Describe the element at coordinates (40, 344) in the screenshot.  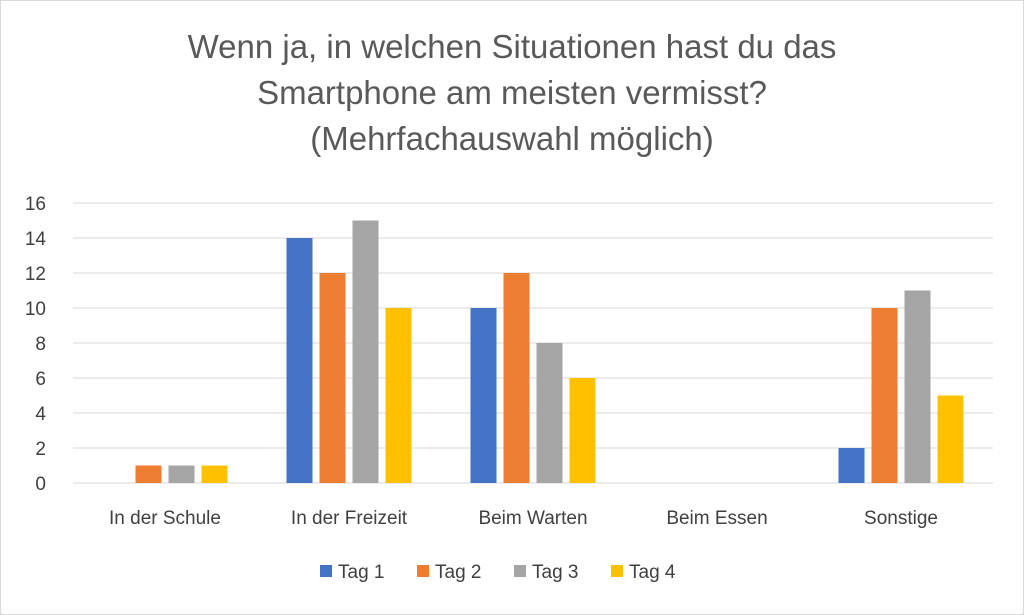
I see `y-tick-label: 8` at that location.